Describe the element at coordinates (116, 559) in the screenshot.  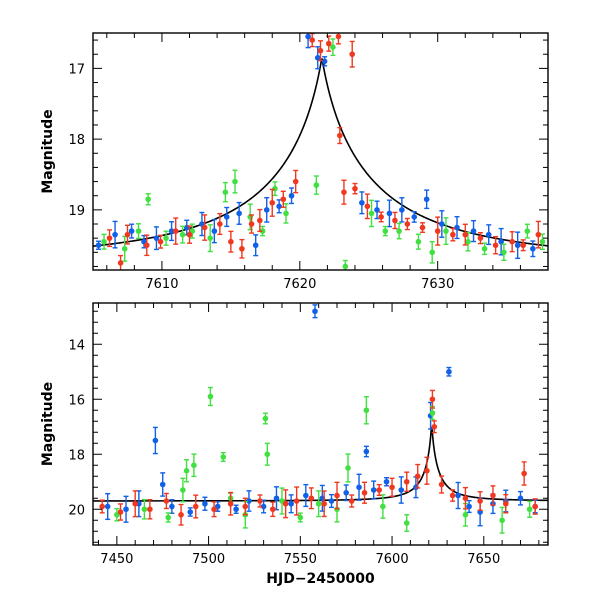
I see `x-tick-label: 7450` at that location.